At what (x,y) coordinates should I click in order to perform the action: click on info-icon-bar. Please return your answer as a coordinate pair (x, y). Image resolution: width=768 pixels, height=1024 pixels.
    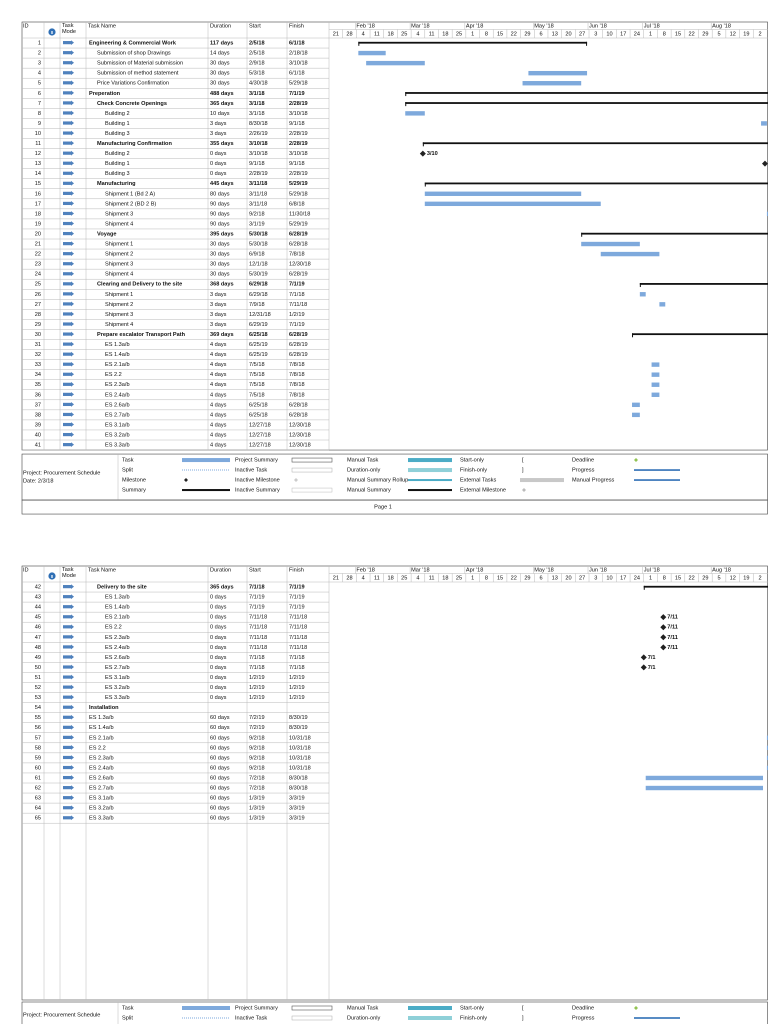
    Looking at the image, I should click on (52, 576).